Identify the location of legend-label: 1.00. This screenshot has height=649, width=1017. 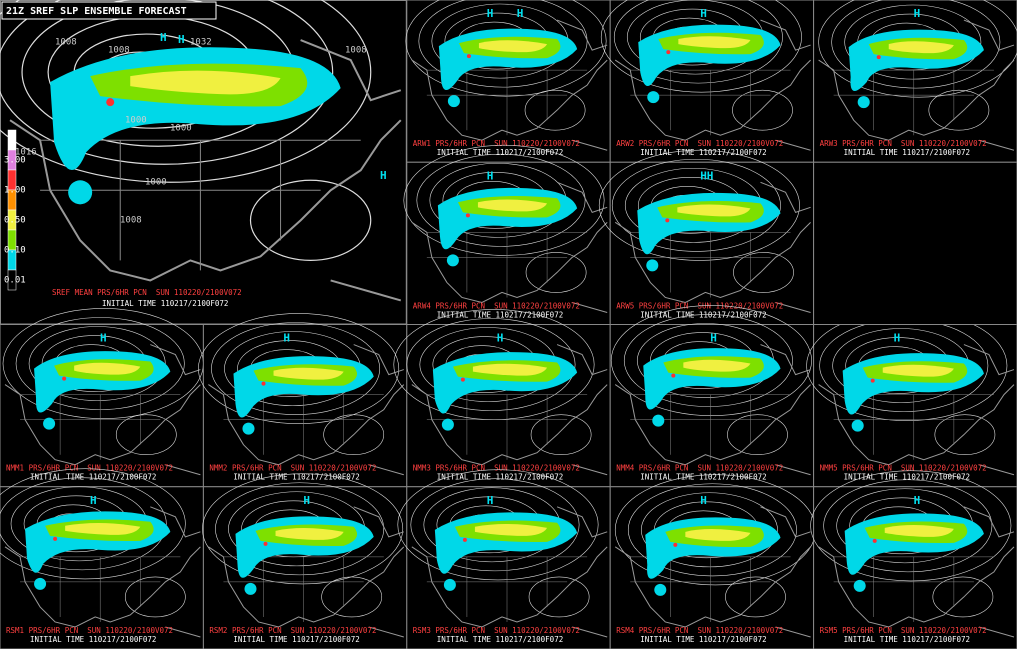
(15, 191).